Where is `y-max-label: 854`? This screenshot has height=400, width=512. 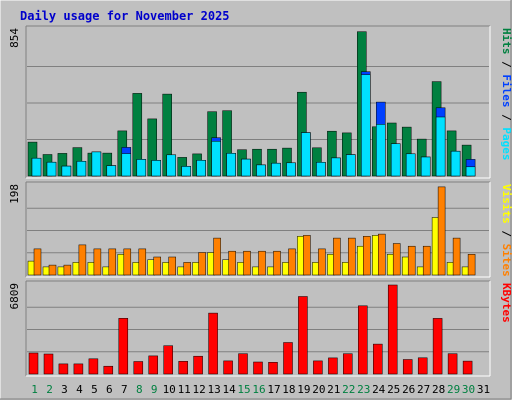
y-max-label: 854 is located at coordinates (14, 38).